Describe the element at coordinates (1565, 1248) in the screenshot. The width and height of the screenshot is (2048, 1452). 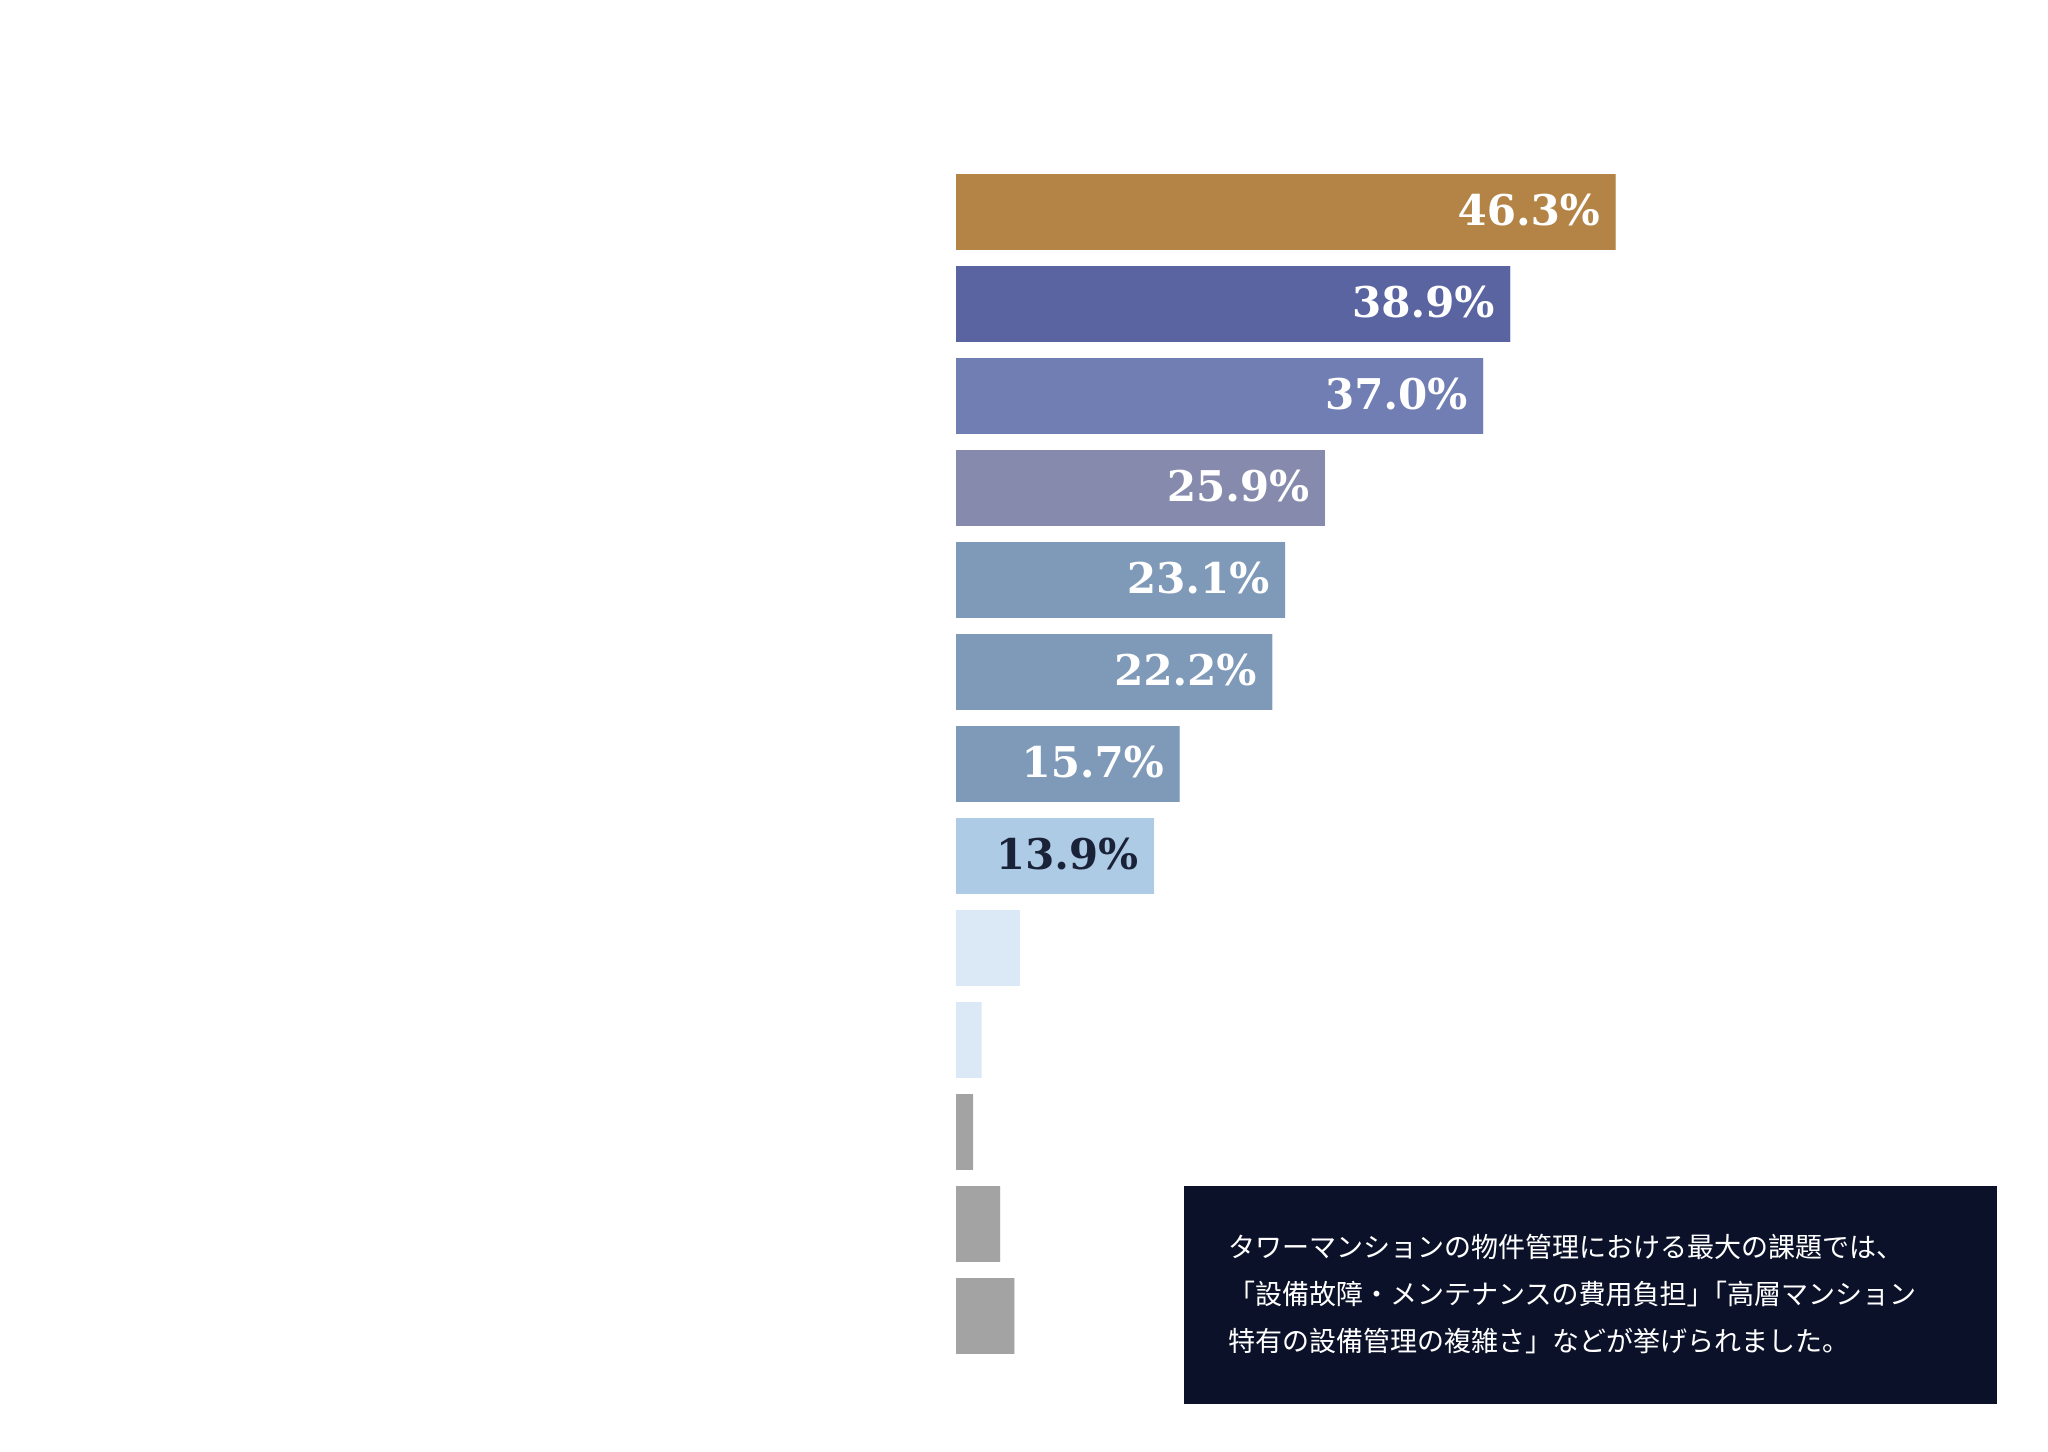
I see `annotation-text: タワーマンションの物件管理における最大の課題では、` at that location.